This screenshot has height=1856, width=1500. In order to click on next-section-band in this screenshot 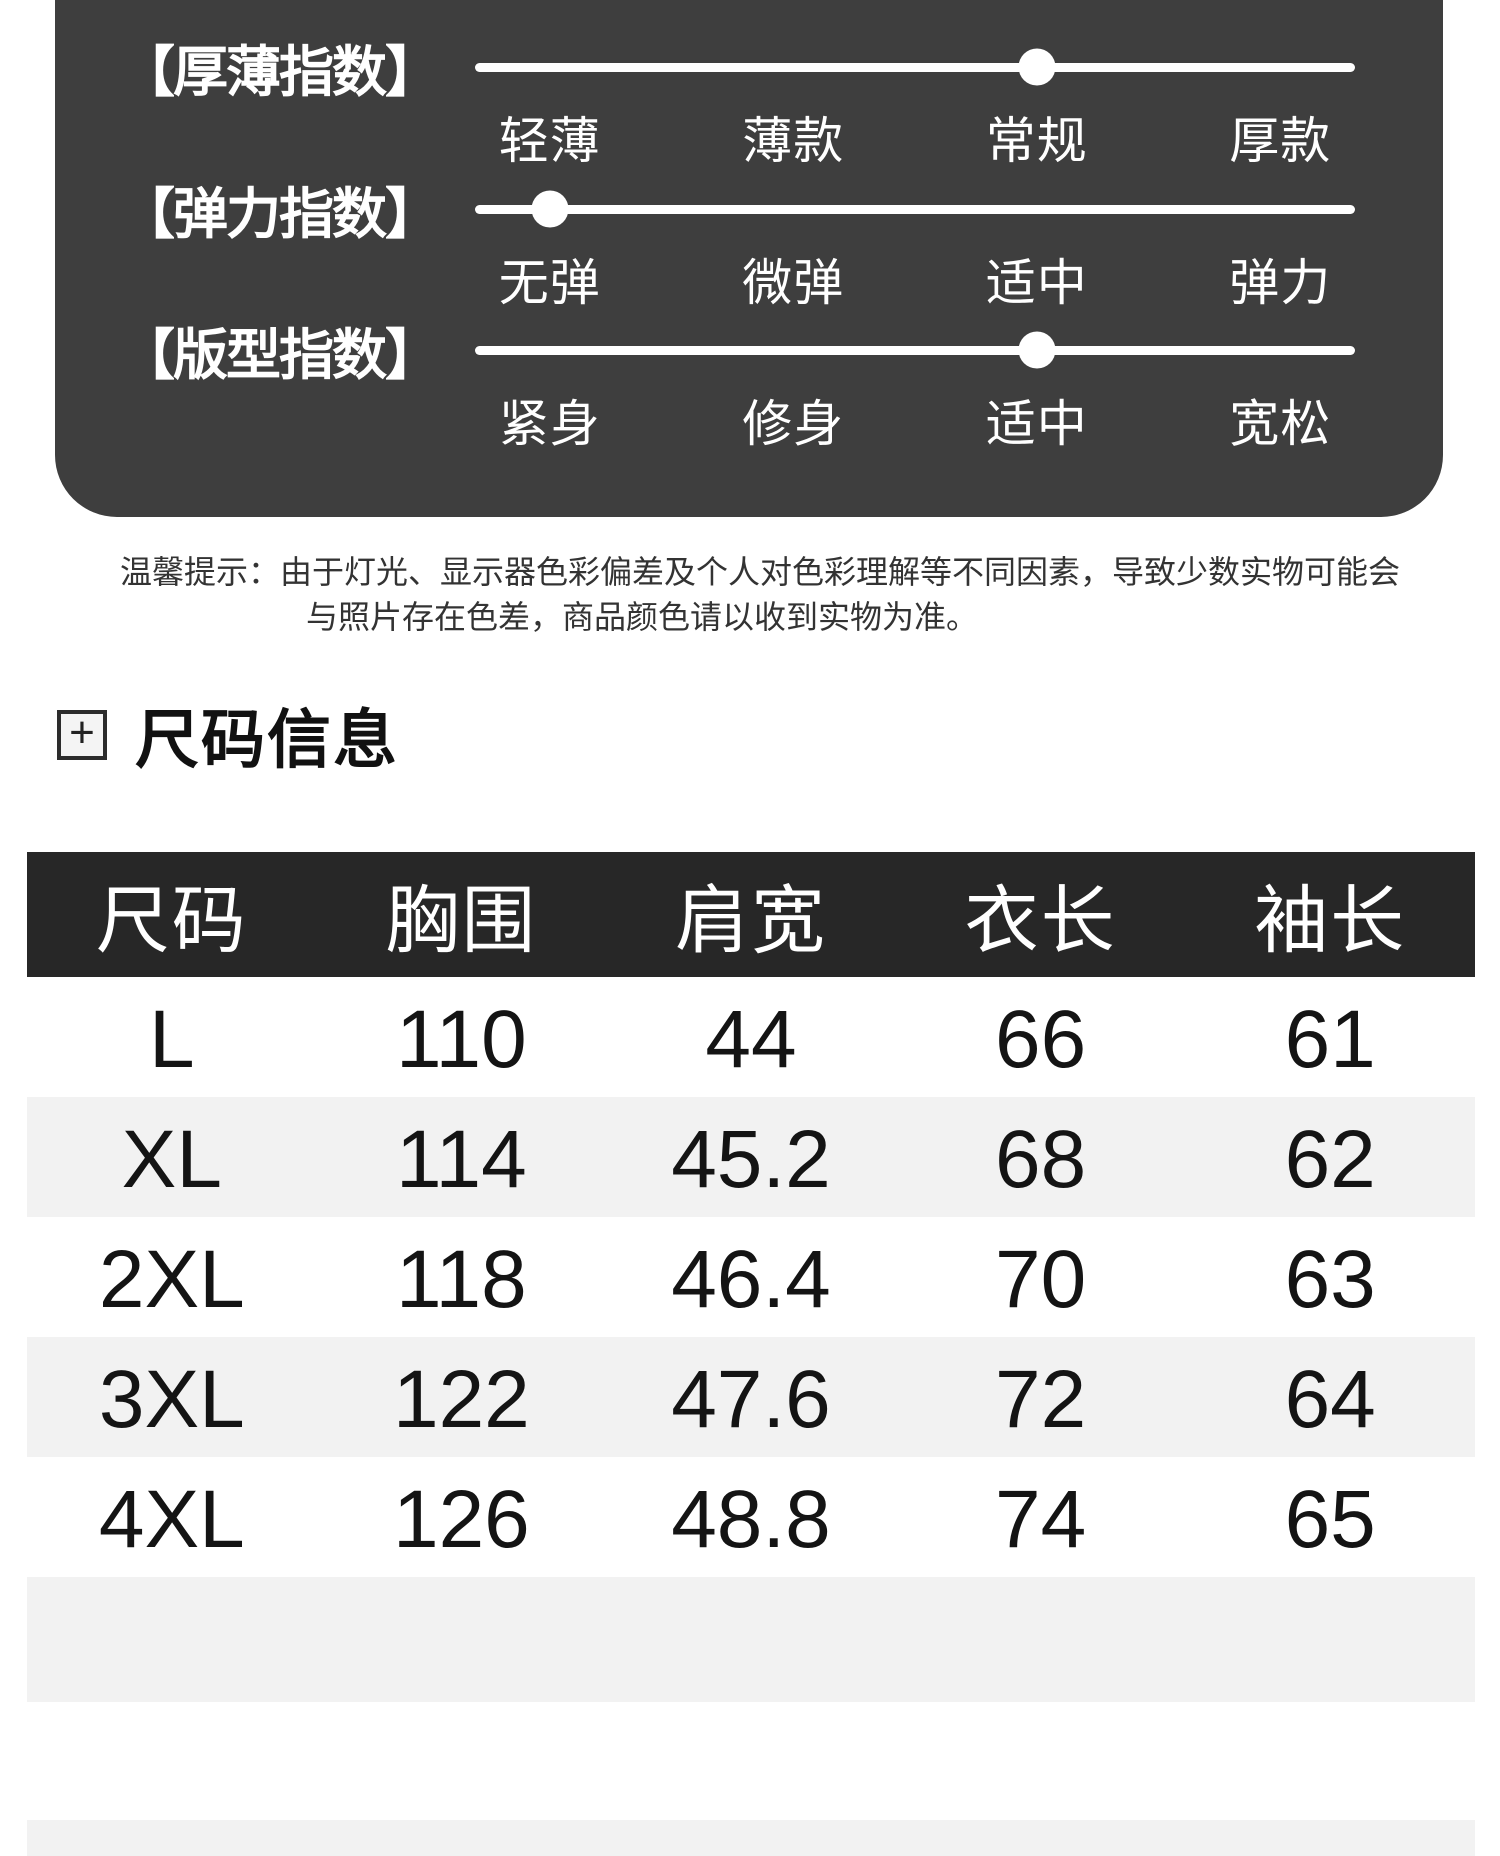, I will do `click(751, 1838)`.